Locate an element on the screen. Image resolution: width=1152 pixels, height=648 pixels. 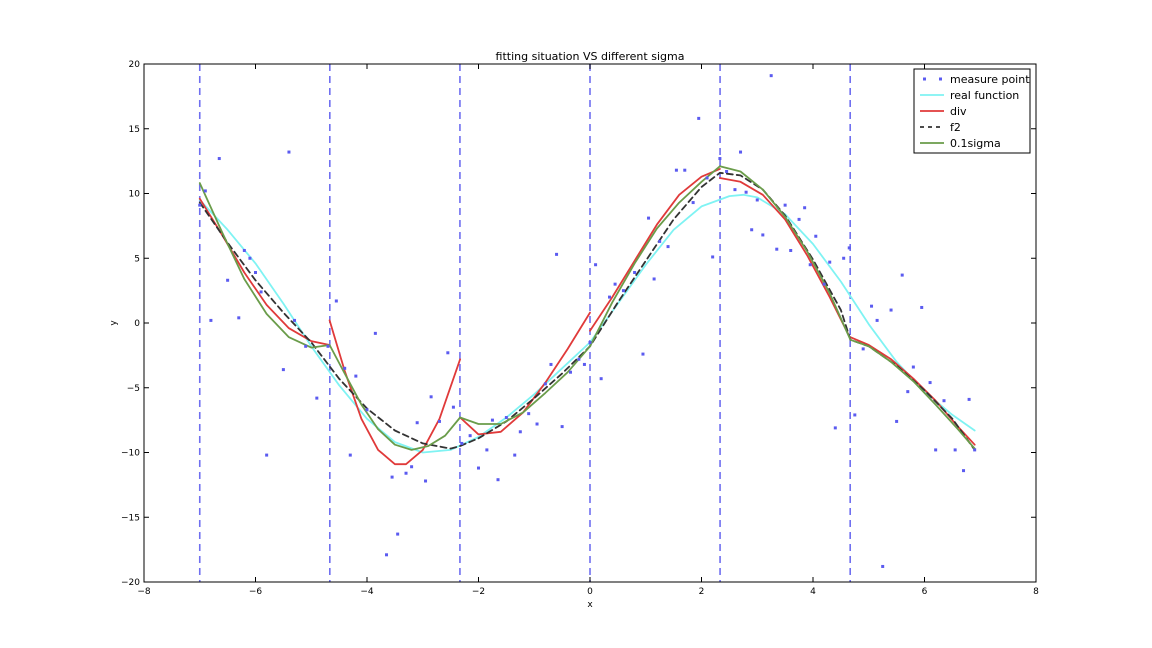
legend-item-div: div is located at coordinates (943, 111).